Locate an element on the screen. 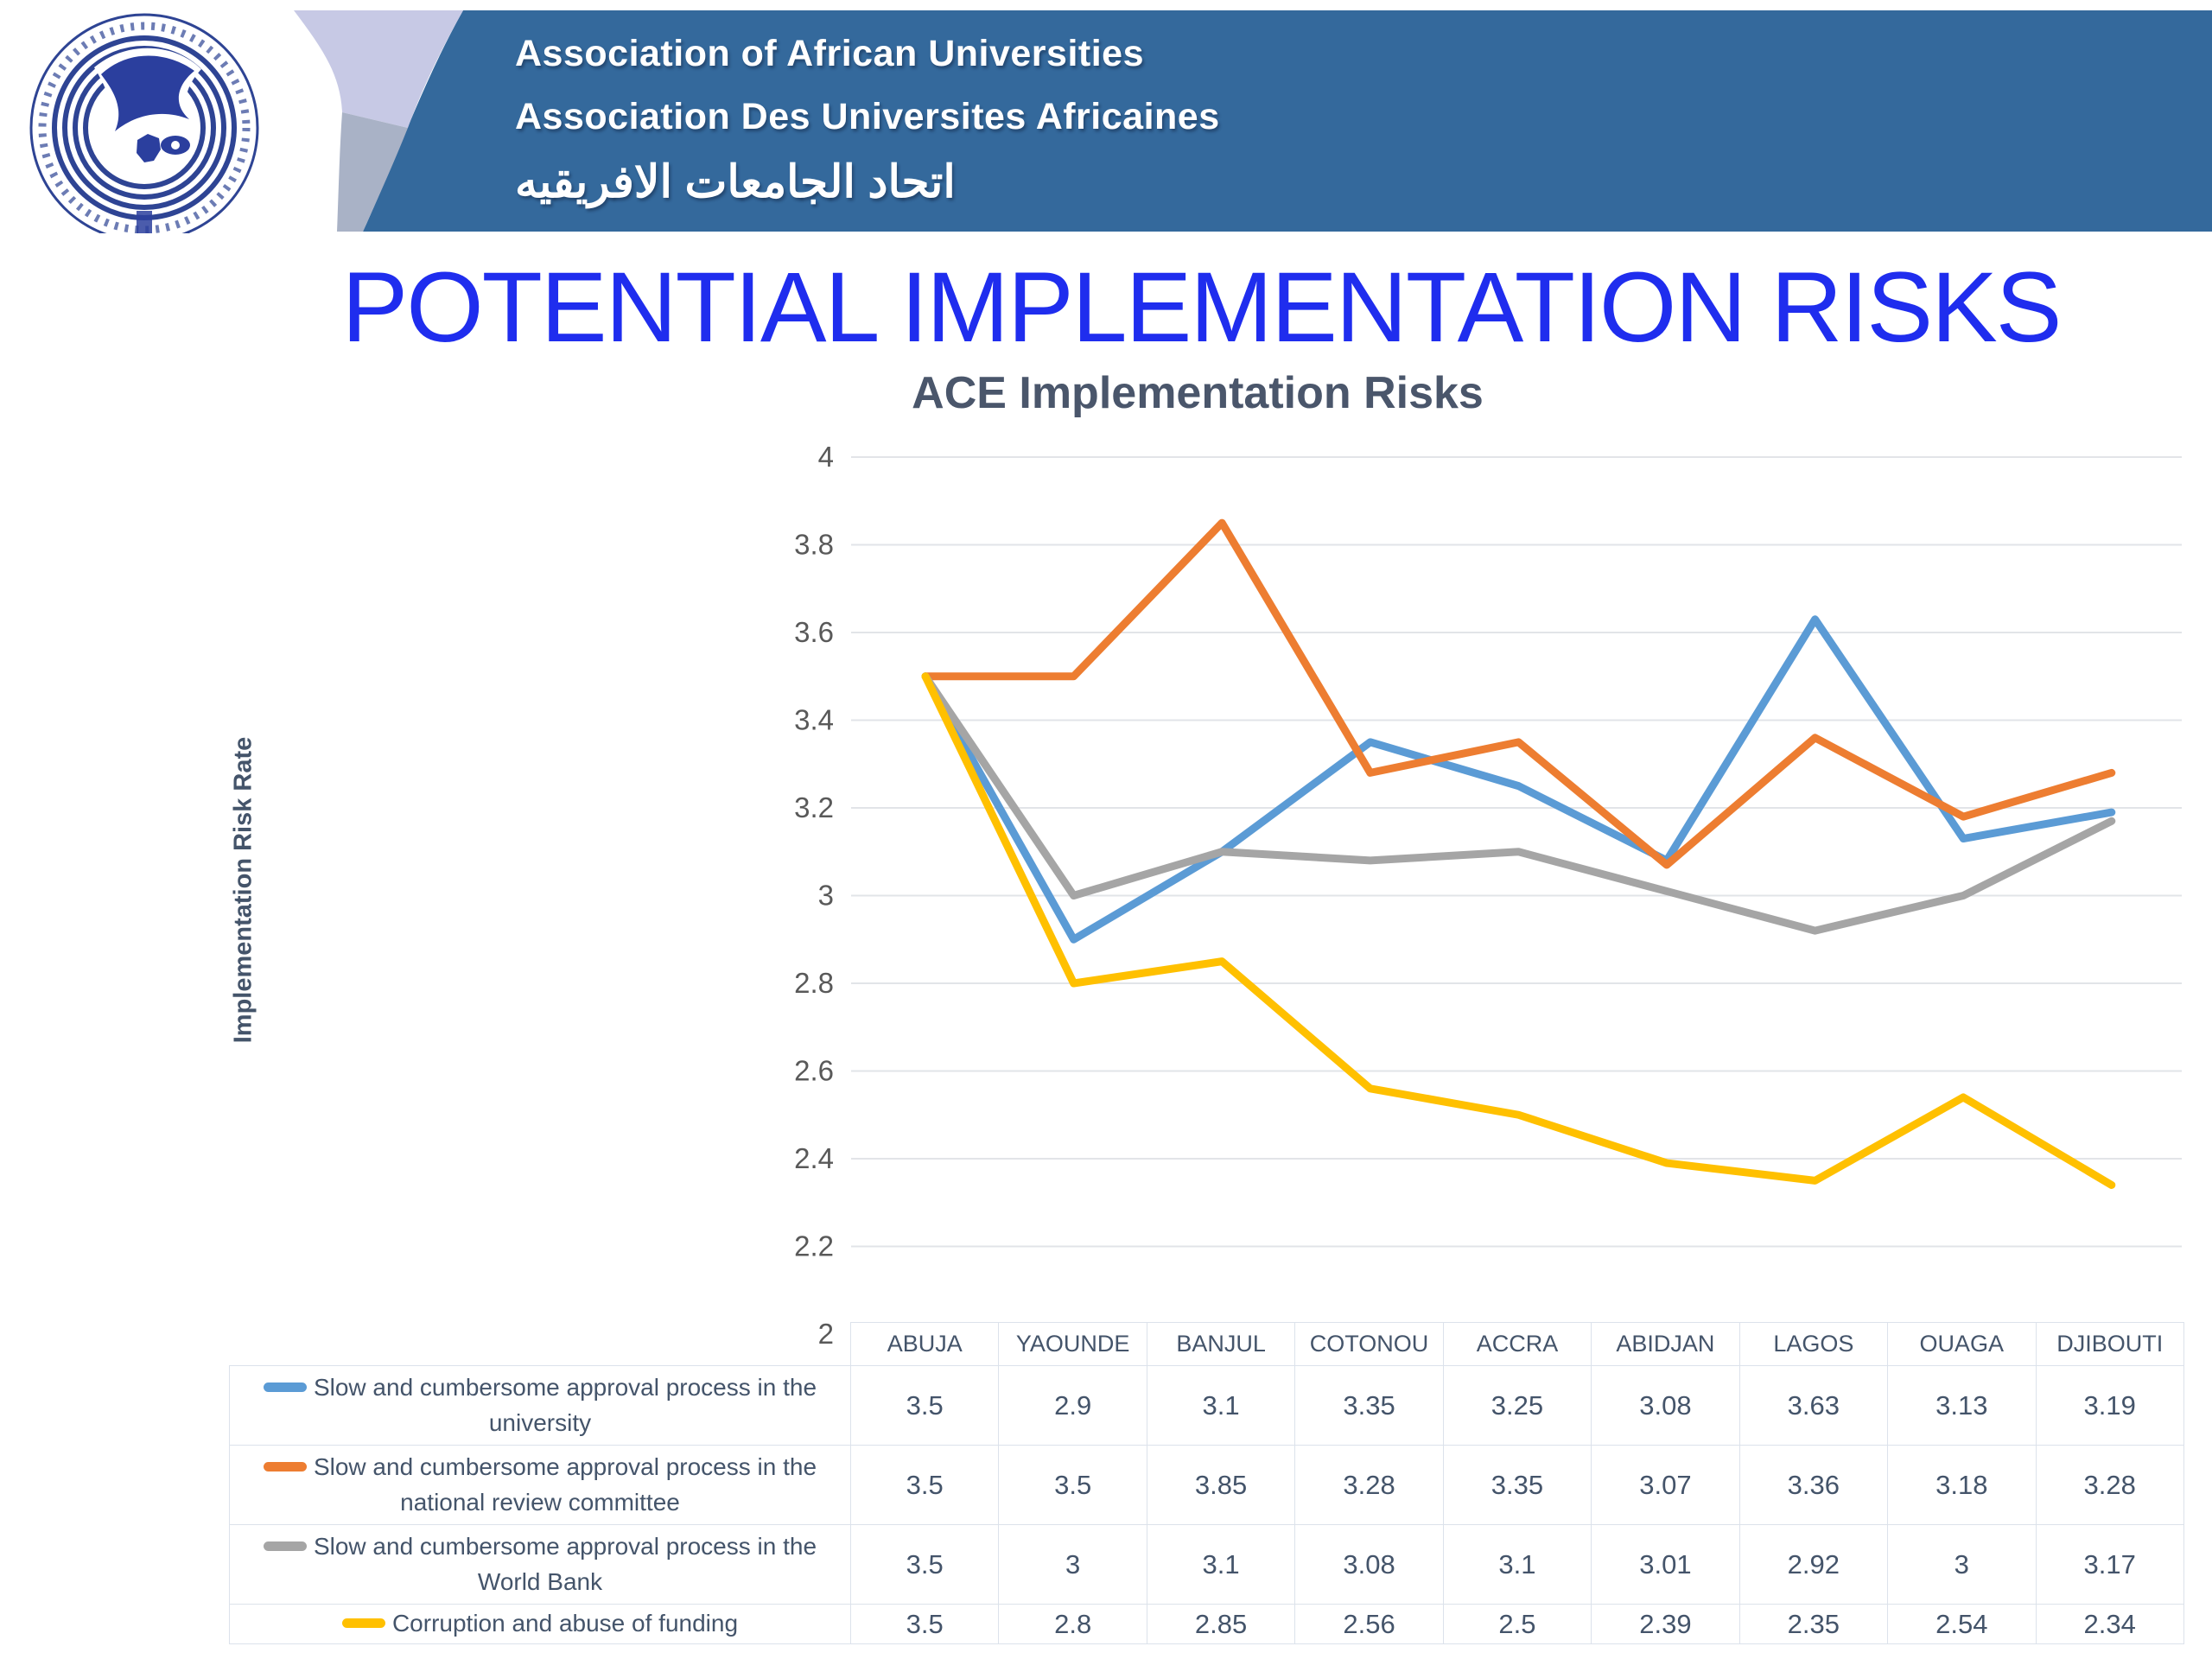 This screenshot has height=1659, width=2212. banner-swoosh-lavender is located at coordinates (378, 69).